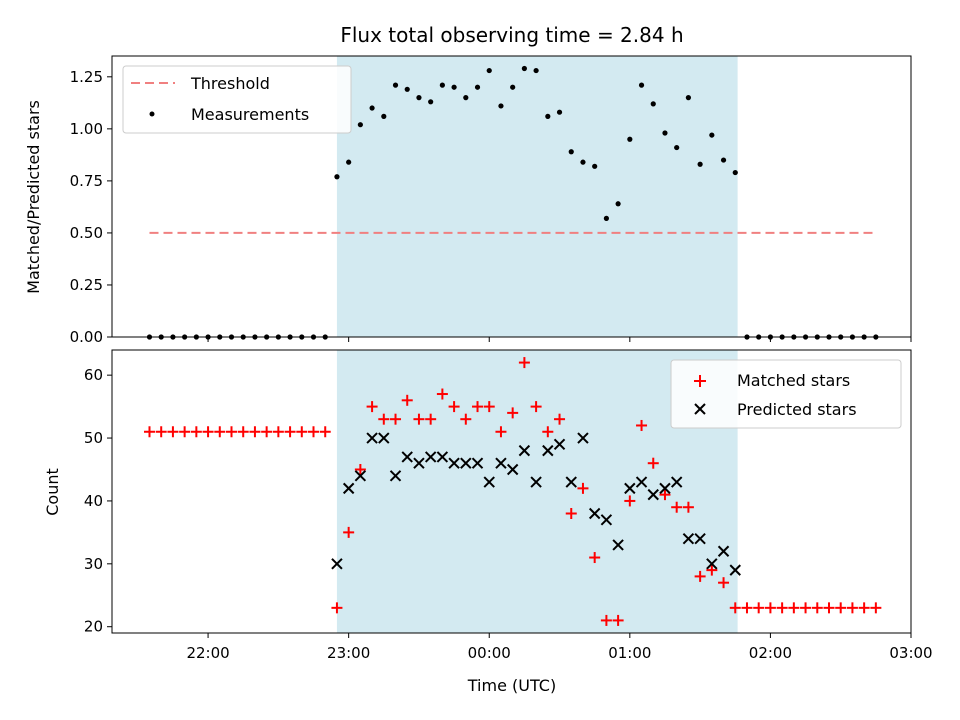 This screenshot has width=960, height=720. Describe the element at coordinates (86, 285) in the screenshot. I see `top-y-tick-label: 0.25` at that location.